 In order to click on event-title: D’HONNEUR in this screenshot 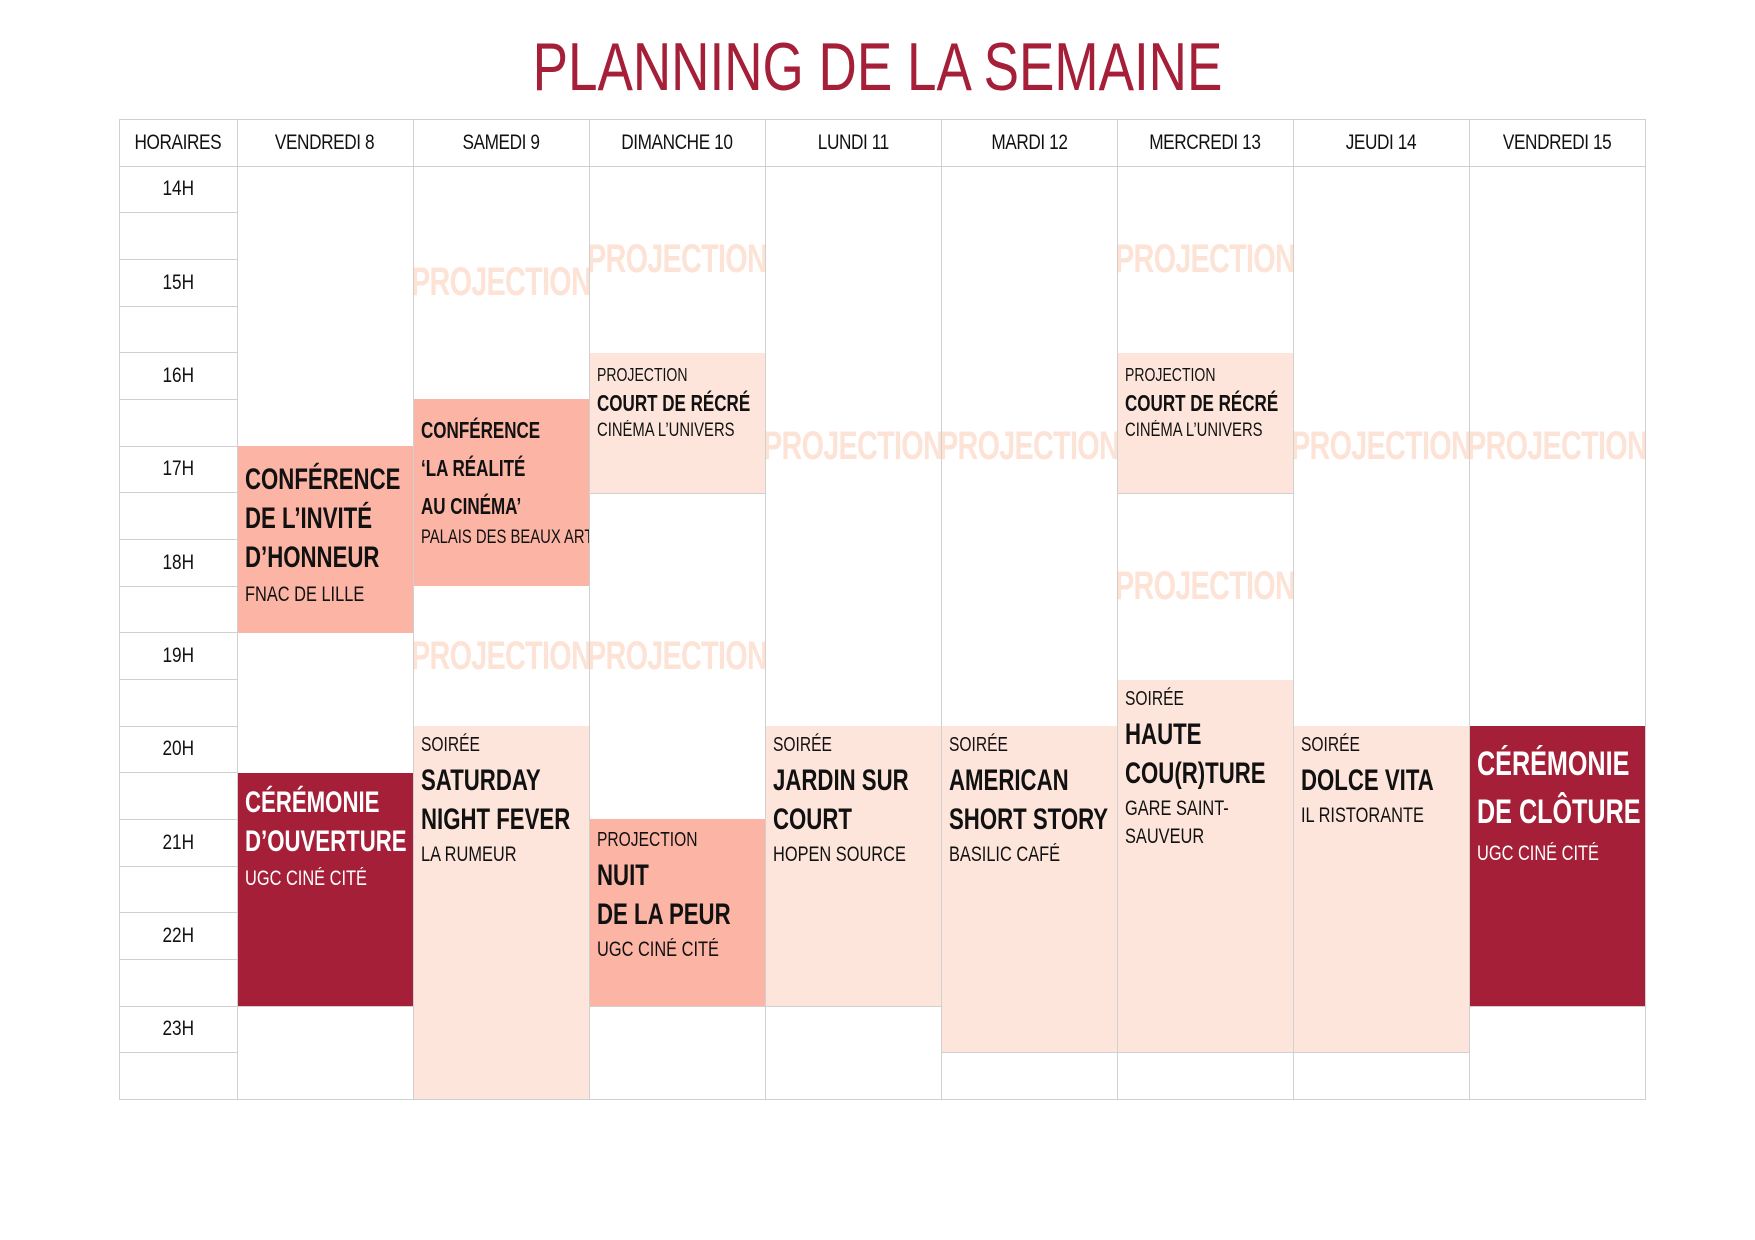, I will do `click(312, 557)`.